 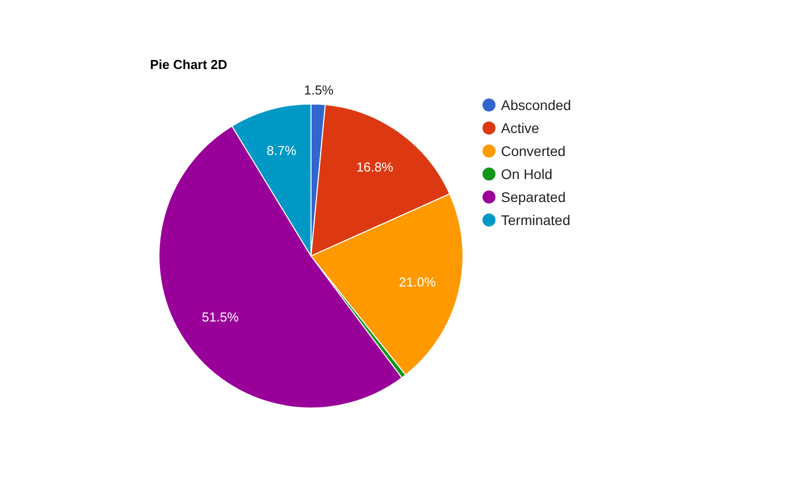 What do you see at coordinates (536, 104) in the screenshot?
I see `legend-label: Absconded` at bounding box center [536, 104].